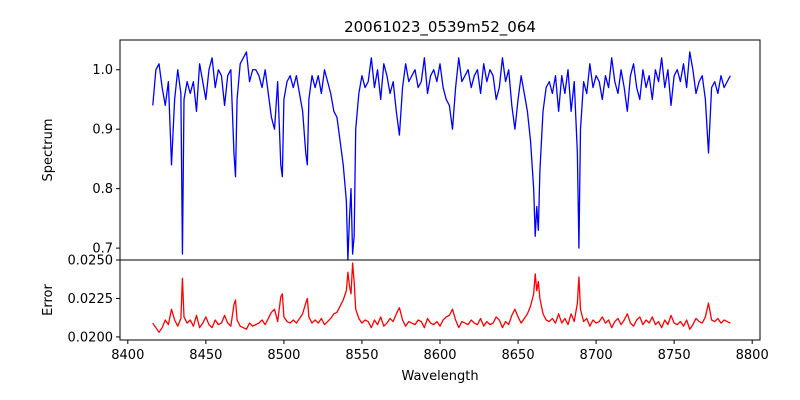  I want to click on spectrum-y-ticks: 0.7 0.8 0.9 1.0, so click(106, 160).